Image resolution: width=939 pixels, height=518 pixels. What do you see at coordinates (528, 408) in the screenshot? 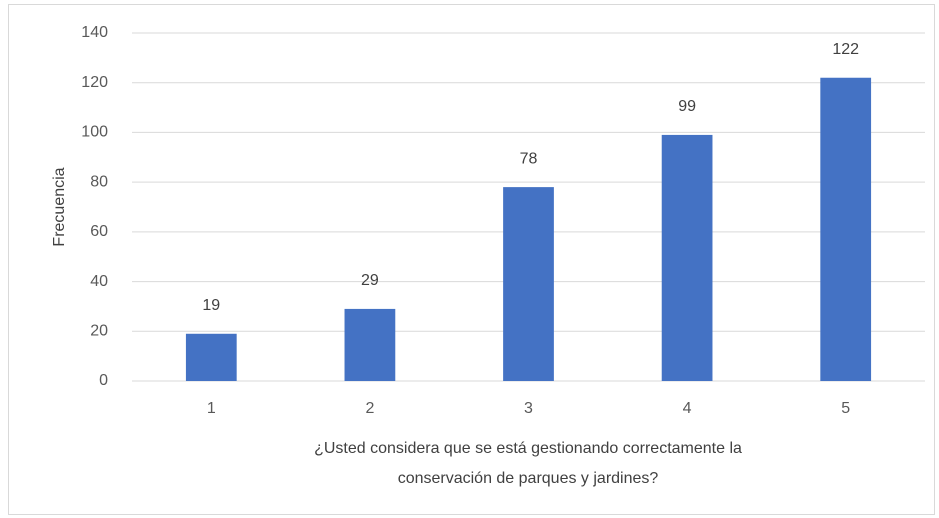
I see `x-tick-label: 3` at bounding box center [528, 408].